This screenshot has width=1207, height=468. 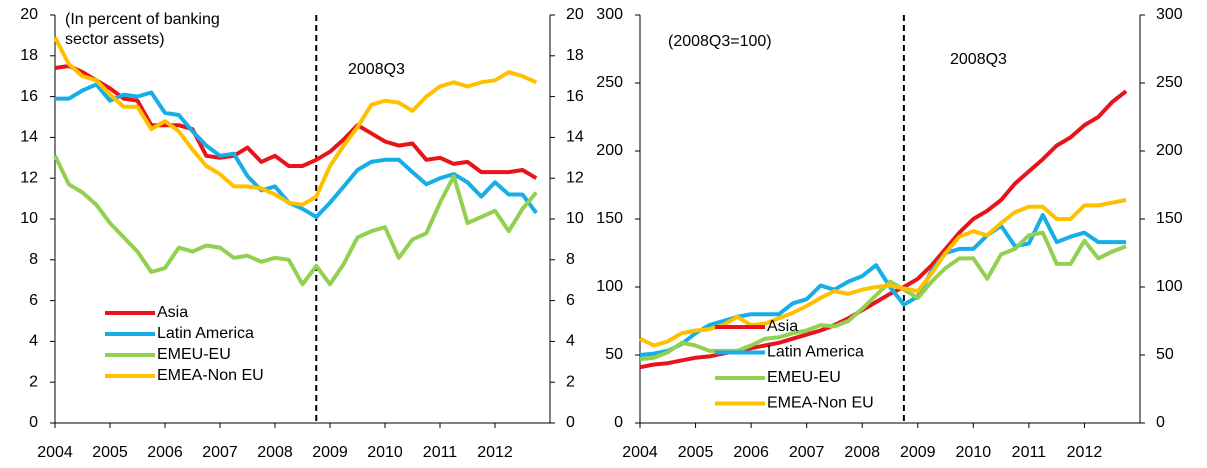 I want to click on y2-tick-label: 100, so click(x=1169, y=286).